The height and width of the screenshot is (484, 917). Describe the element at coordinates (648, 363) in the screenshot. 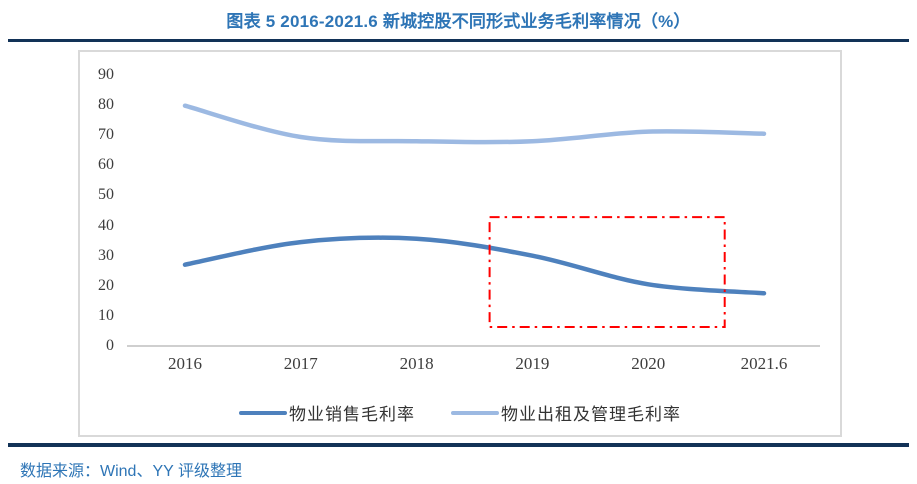

I see `x-axis-tick-label: 2020` at that location.